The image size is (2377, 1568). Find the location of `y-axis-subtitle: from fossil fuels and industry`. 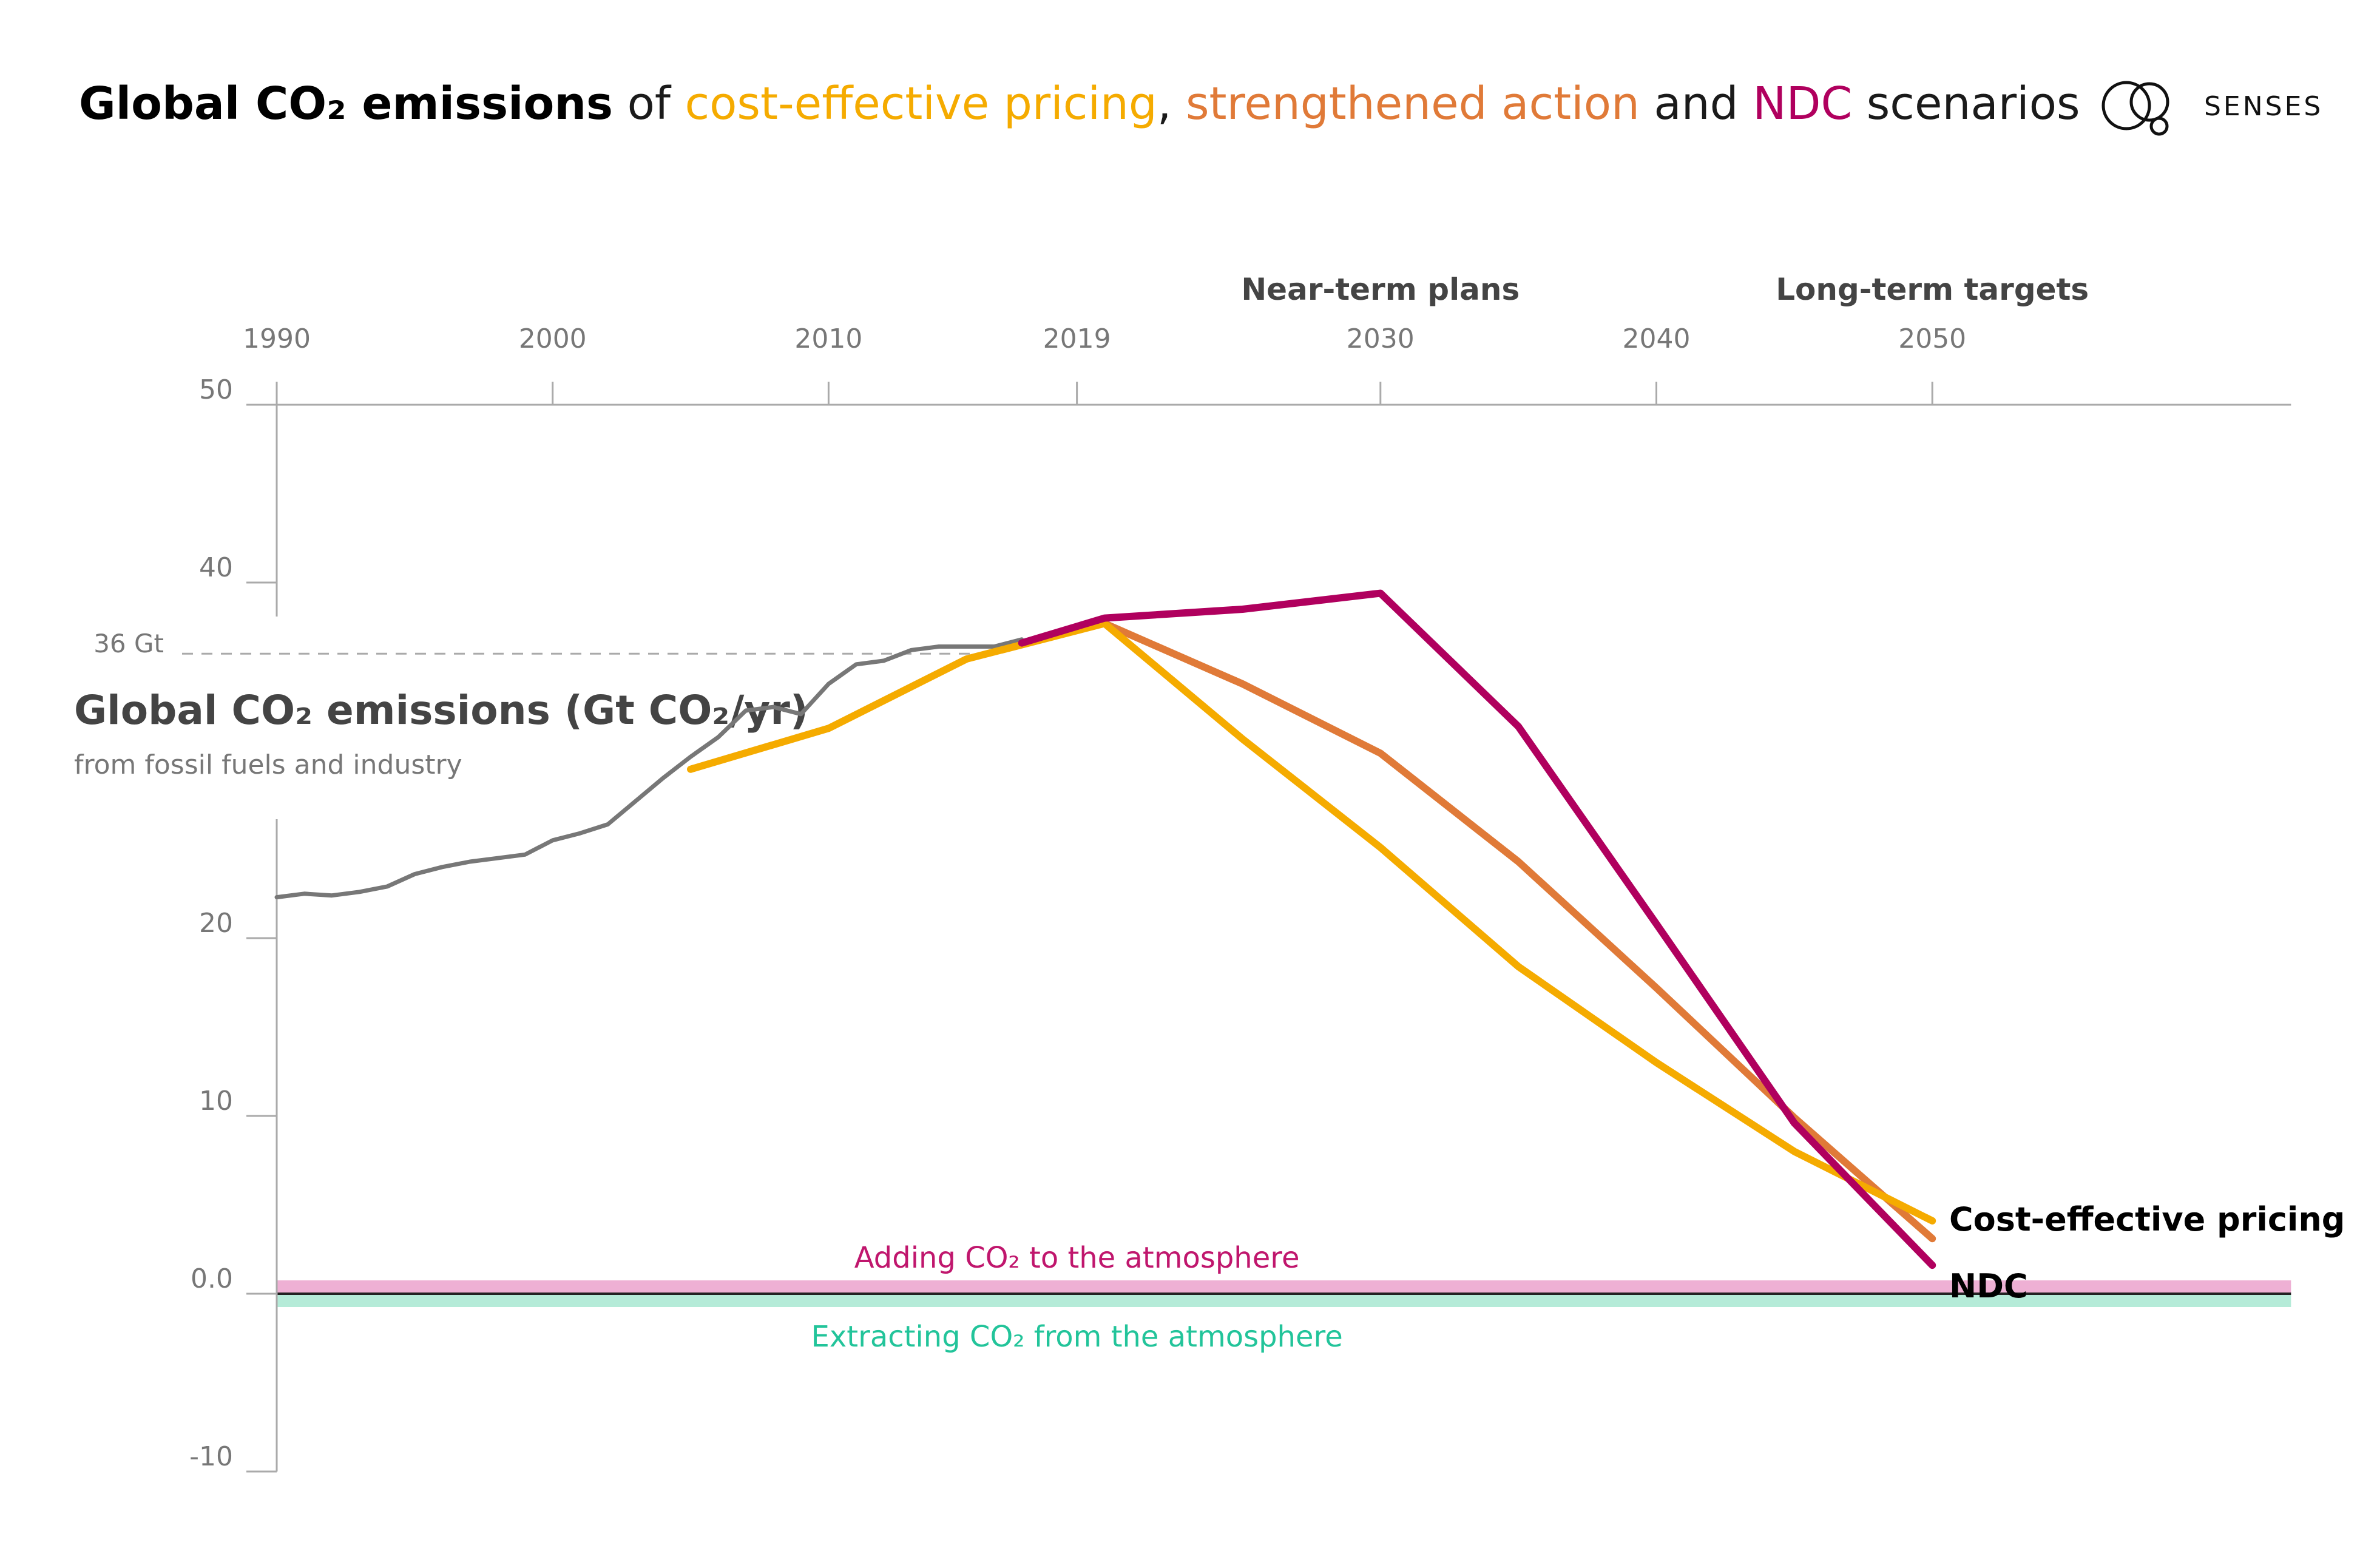

y-axis-subtitle: from fossil fuels and industry is located at coordinates (268, 765).